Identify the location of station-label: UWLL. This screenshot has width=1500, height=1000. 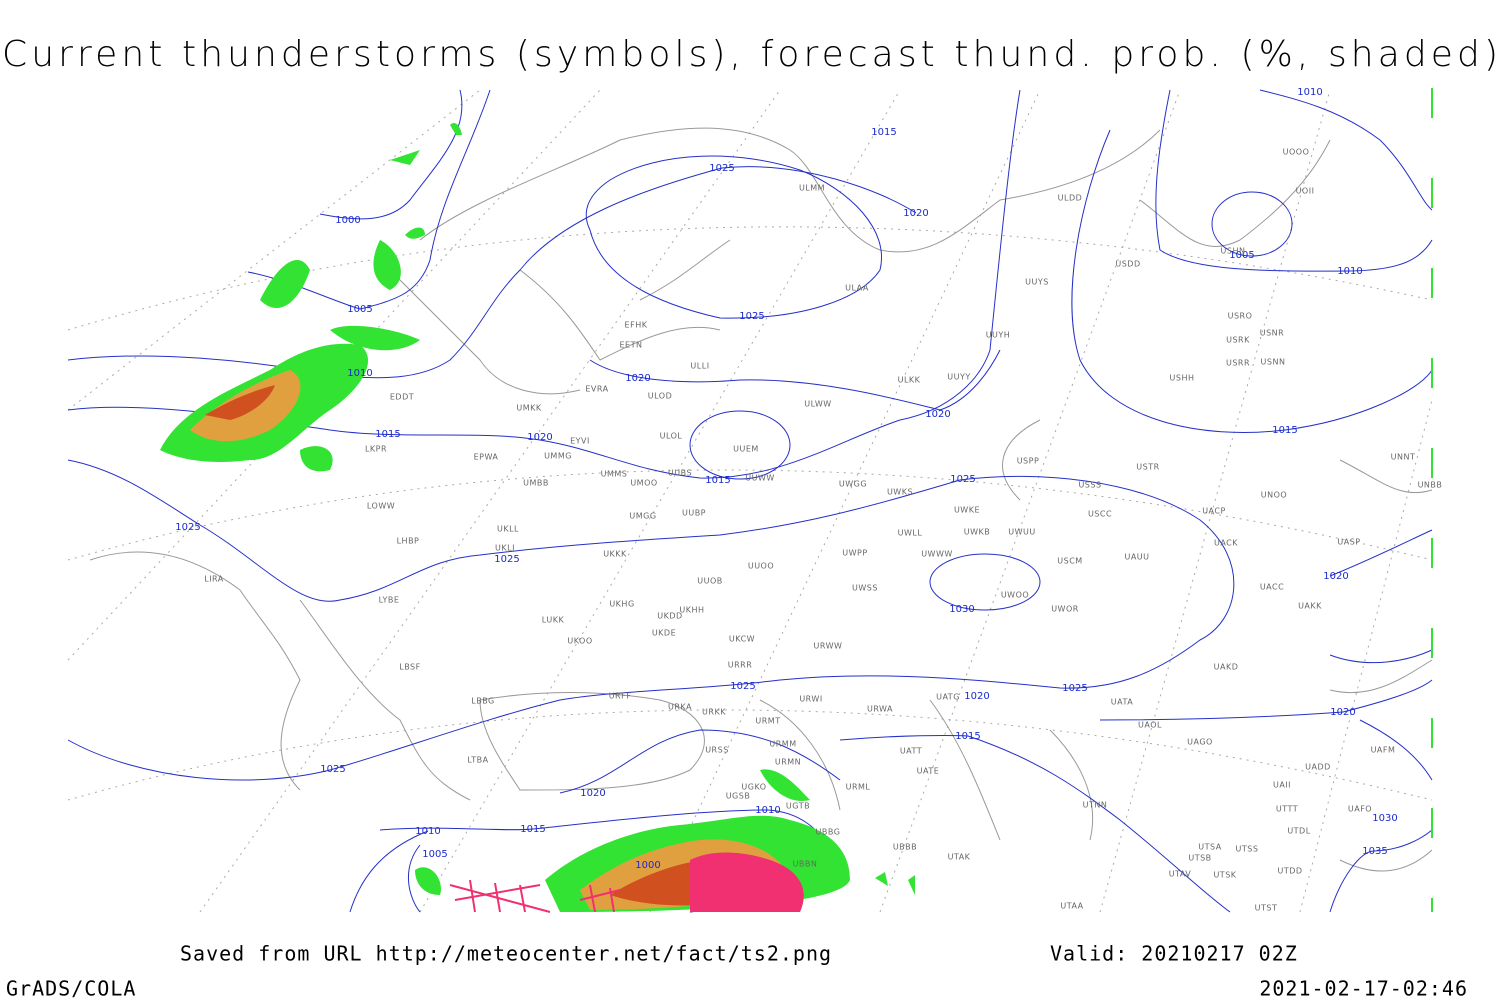
(910, 533).